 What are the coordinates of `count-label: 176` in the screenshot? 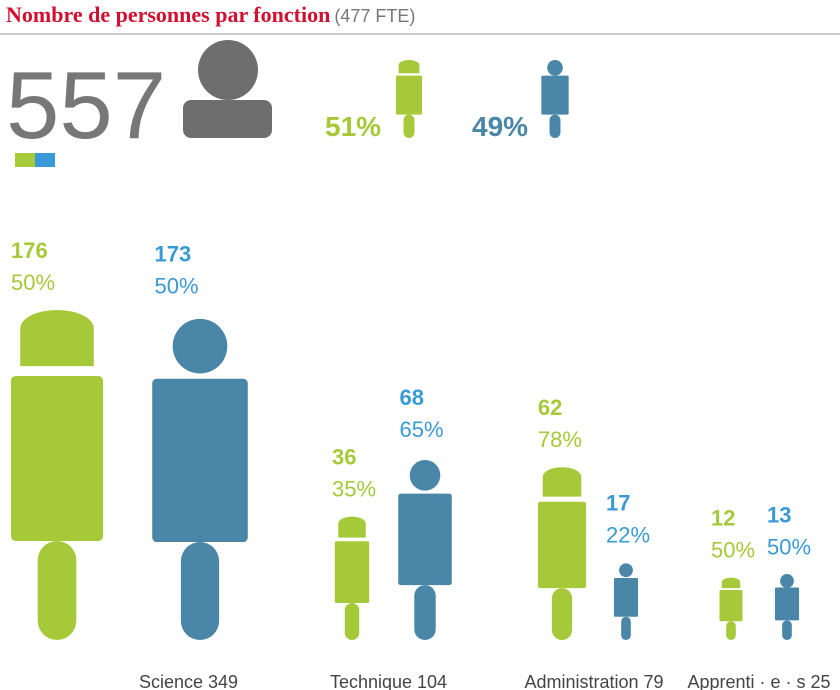 It's located at (29, 250).